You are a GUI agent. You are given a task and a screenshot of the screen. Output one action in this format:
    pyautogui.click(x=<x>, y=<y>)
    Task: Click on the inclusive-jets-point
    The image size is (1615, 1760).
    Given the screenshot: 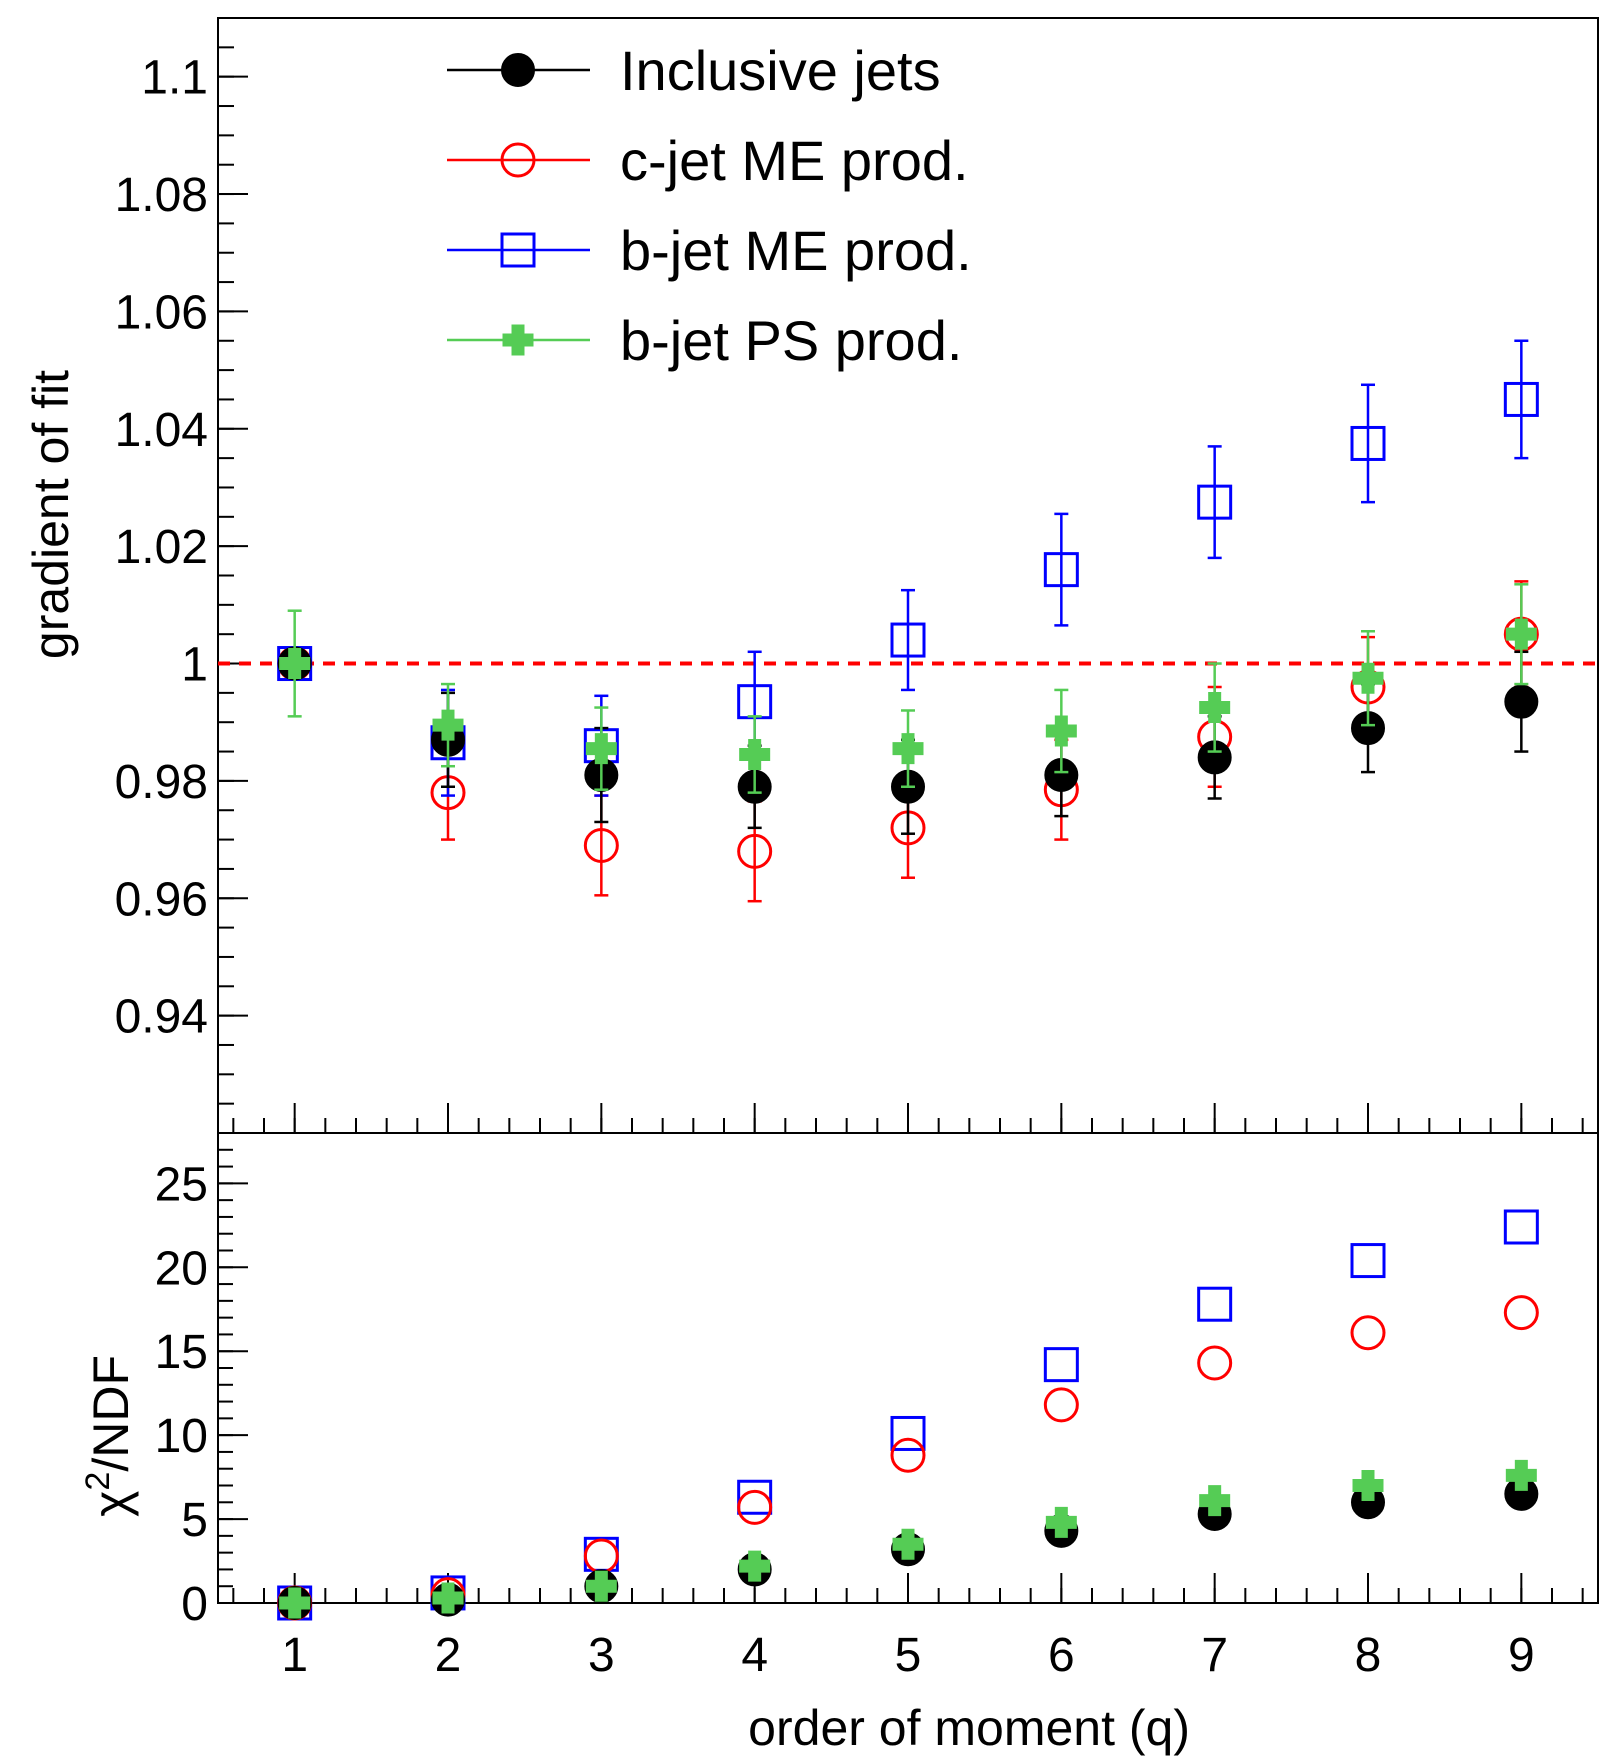 What is the action you would take?
    pyautogui.click(x=1521, y=701)
    